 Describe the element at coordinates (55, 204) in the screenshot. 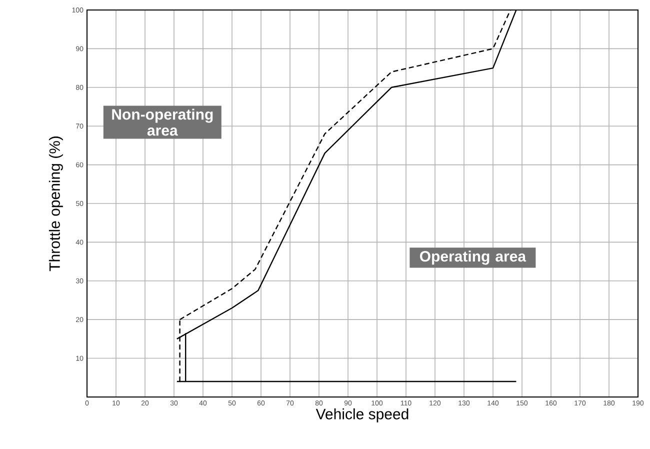

I see `y-axis-title: Throttle opening (%)` at that location.